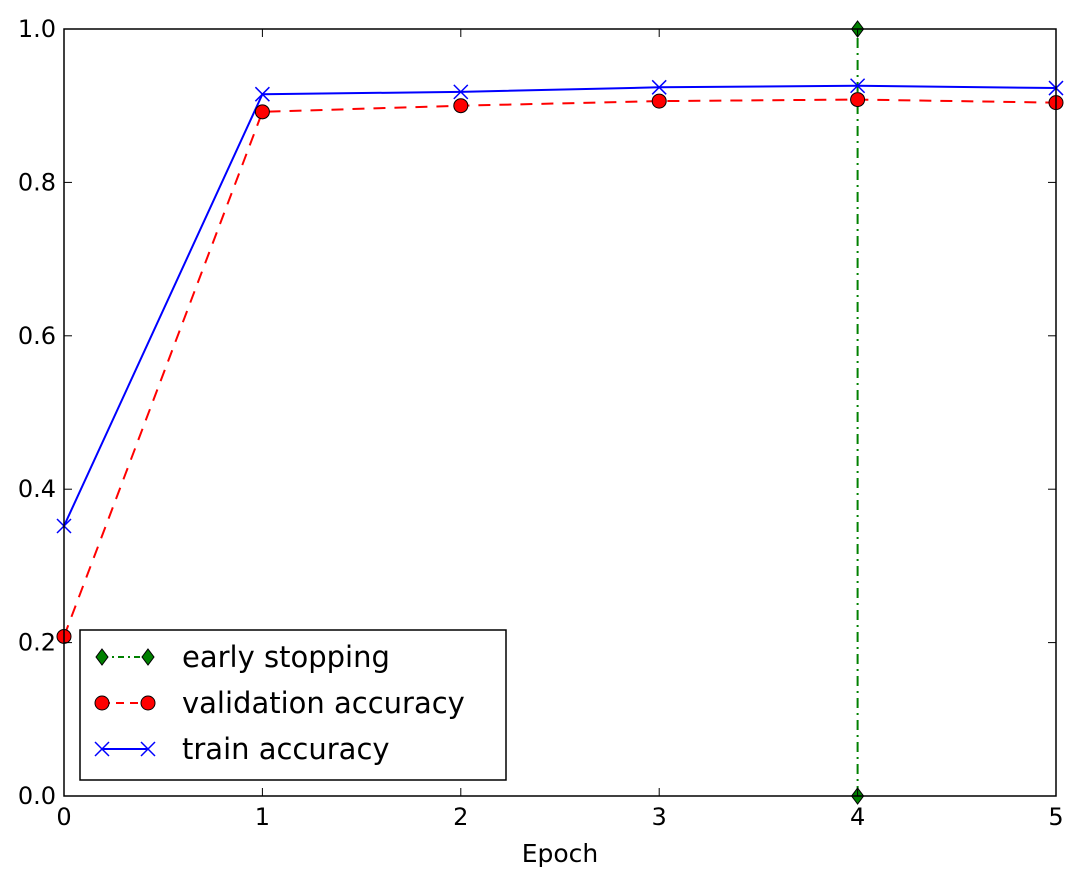  I want to click on x-tick-label: 1, so click(262, 817).